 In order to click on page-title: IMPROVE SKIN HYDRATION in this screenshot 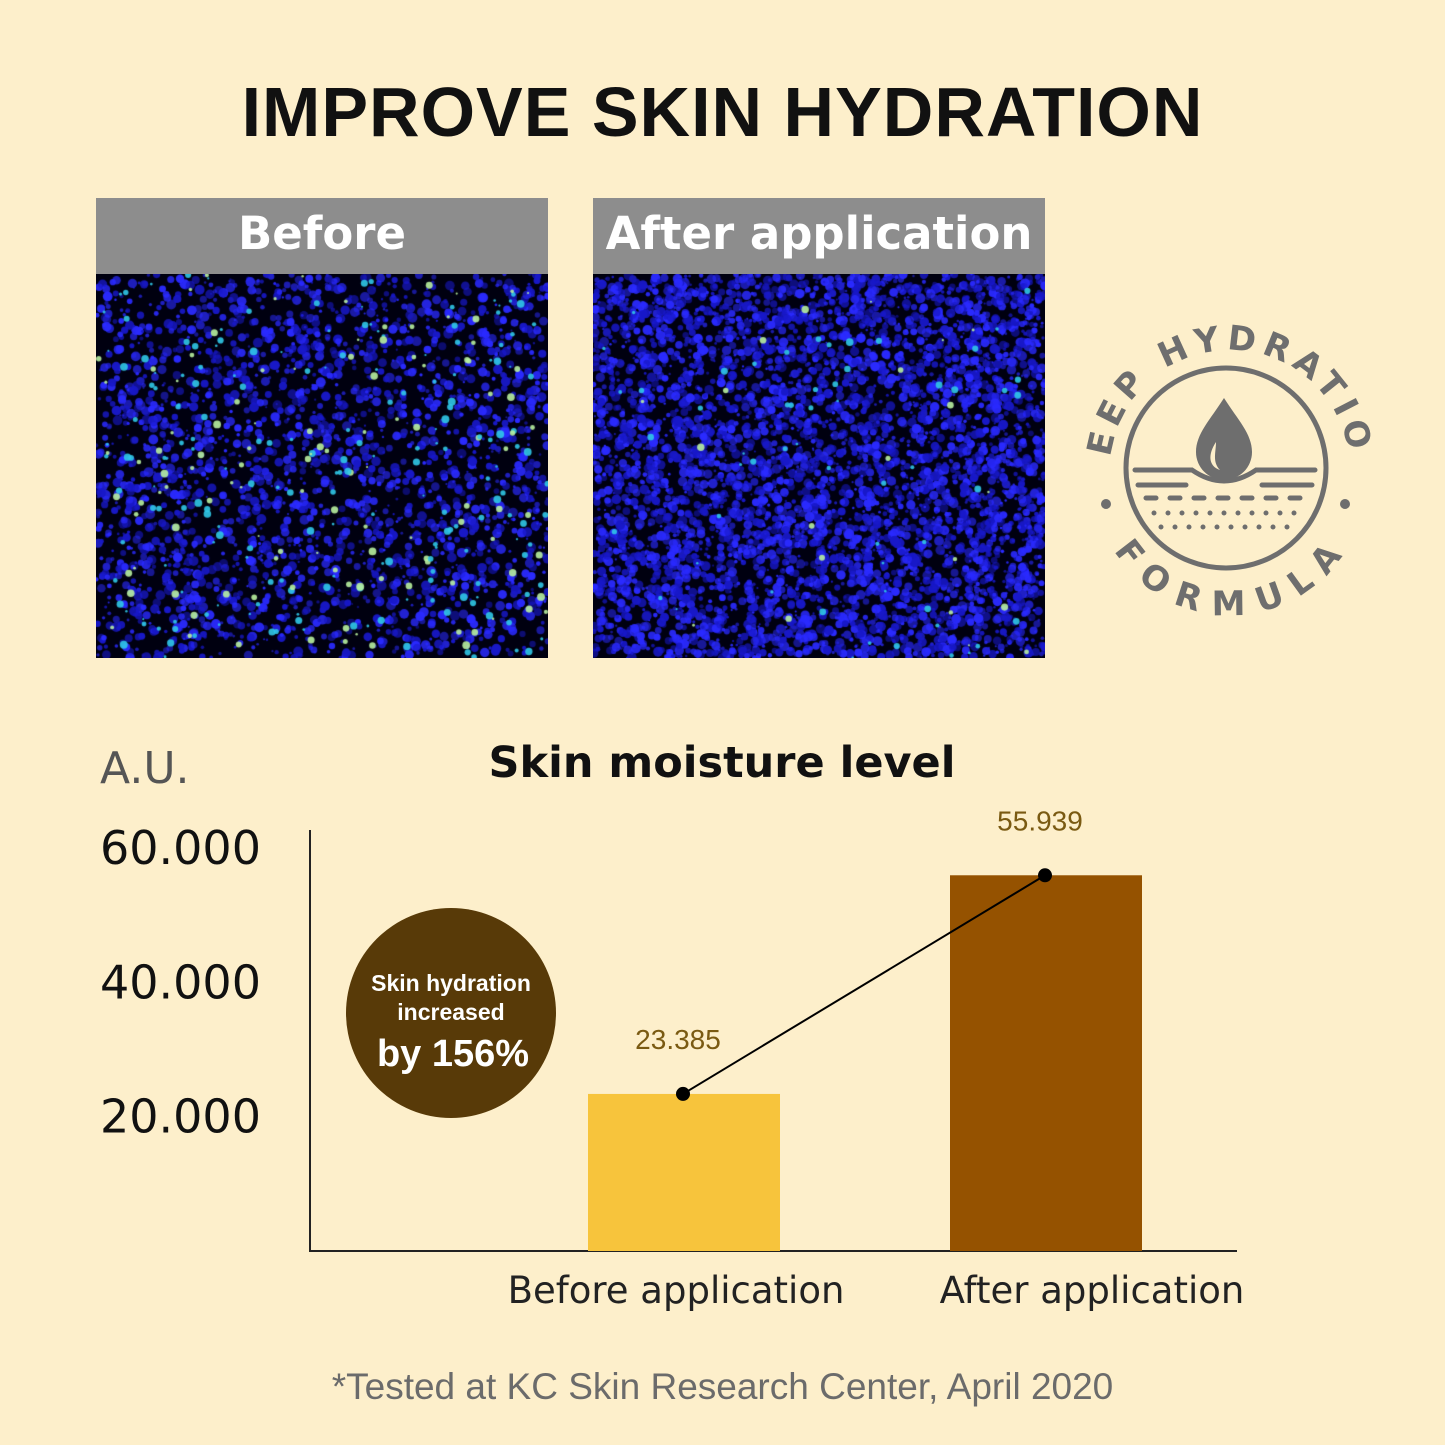, I will do `click(722, 112)`.